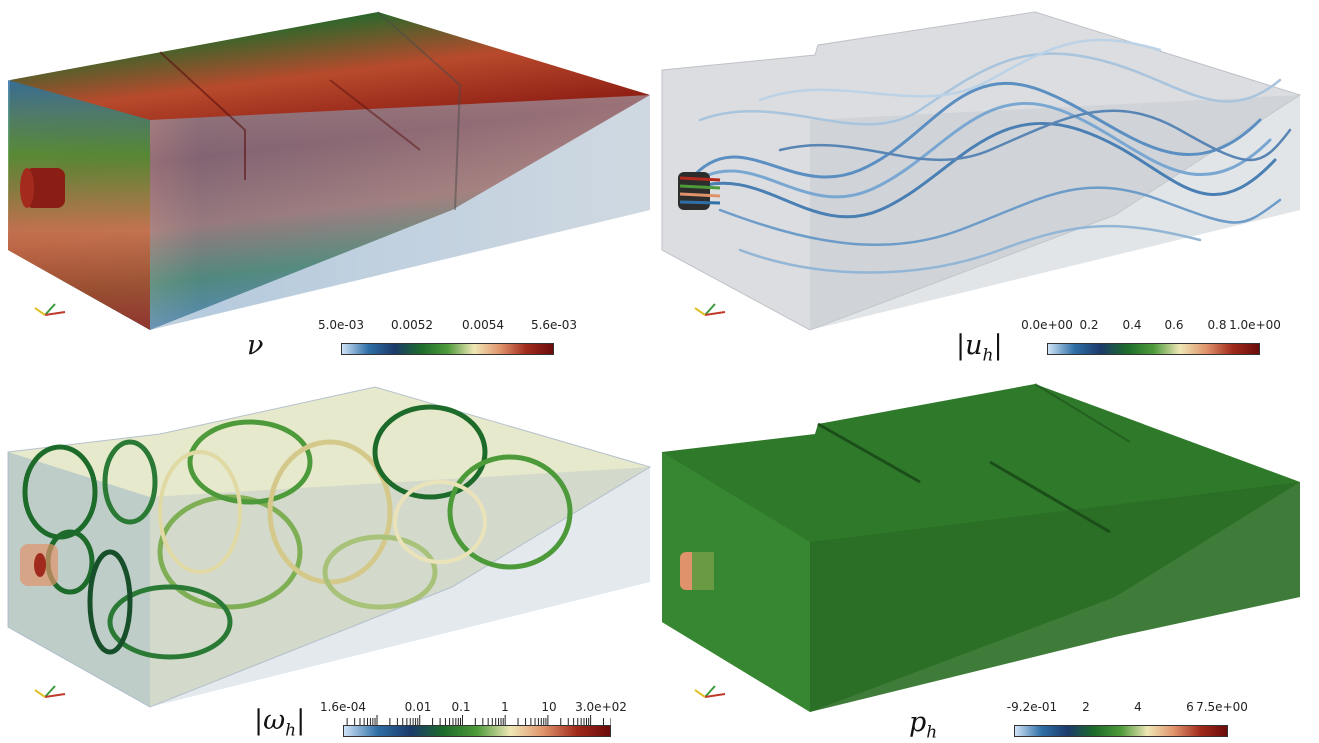 This screenshot has width=1319, height=743. Describe the element at coordinates (297, 532) in the screenshot. I see `vortex-lines` at that location.